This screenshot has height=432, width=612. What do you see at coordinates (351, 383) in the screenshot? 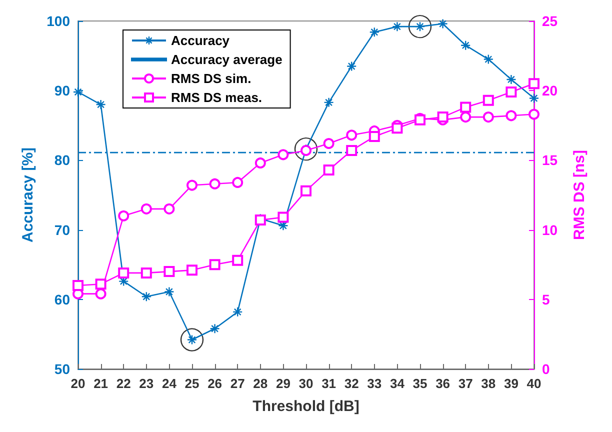
I see `x-tick-label: 32` at bounding box center [351, 383].